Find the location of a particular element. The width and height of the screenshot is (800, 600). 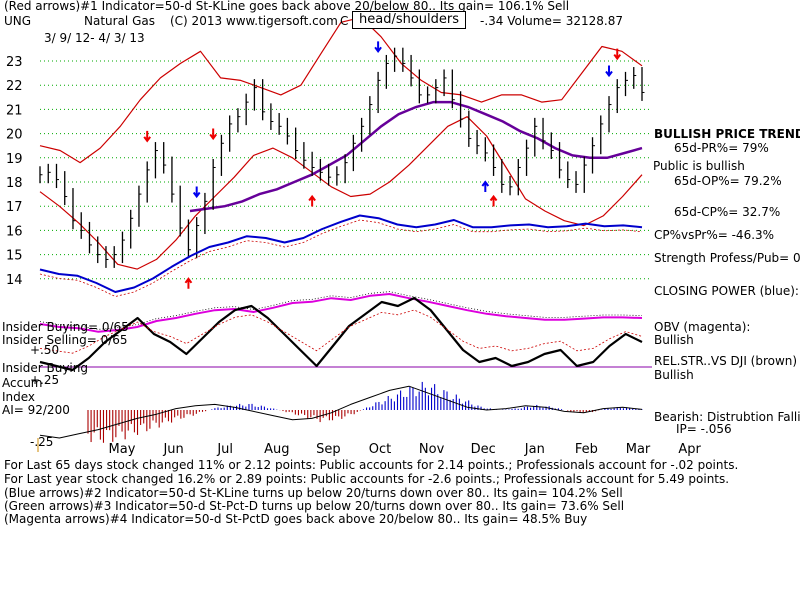

ticker: UNG is located at coordinates (18, 21).